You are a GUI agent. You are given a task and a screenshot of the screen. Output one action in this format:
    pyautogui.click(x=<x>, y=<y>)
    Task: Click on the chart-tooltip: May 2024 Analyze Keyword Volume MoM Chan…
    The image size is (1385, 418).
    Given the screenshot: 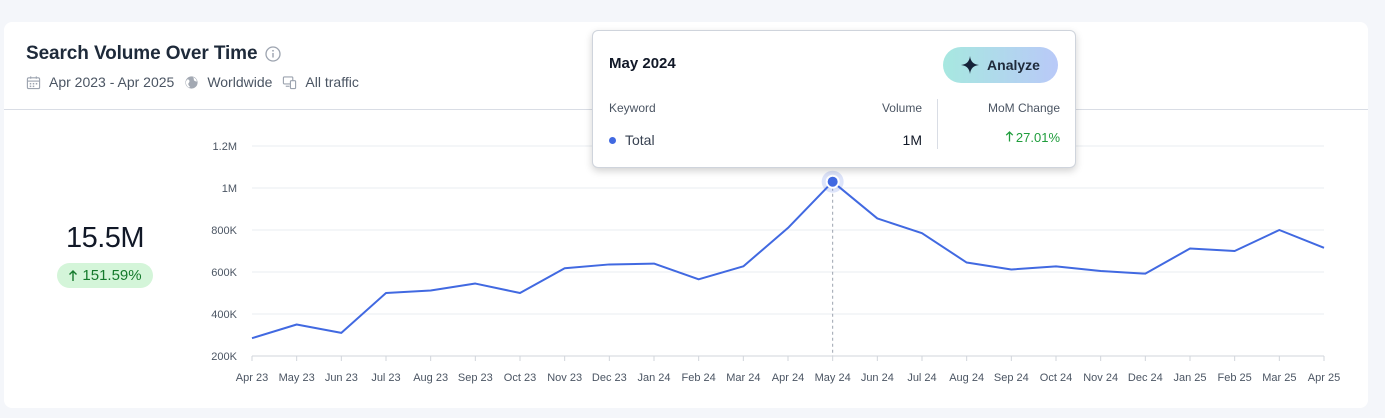 What is the action you would take?
    pyautogui.click(x=834, y=99)
    